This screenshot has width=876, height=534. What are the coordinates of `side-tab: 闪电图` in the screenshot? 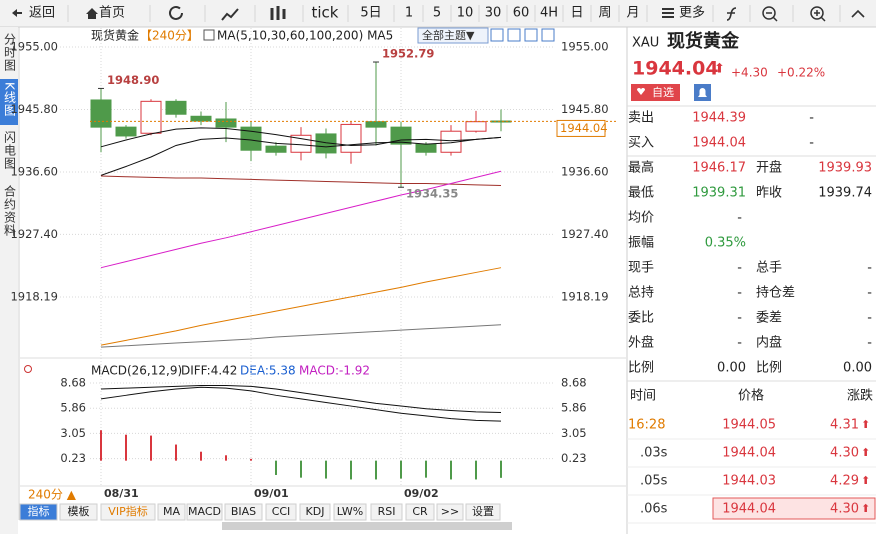 It's located at (10, 150).